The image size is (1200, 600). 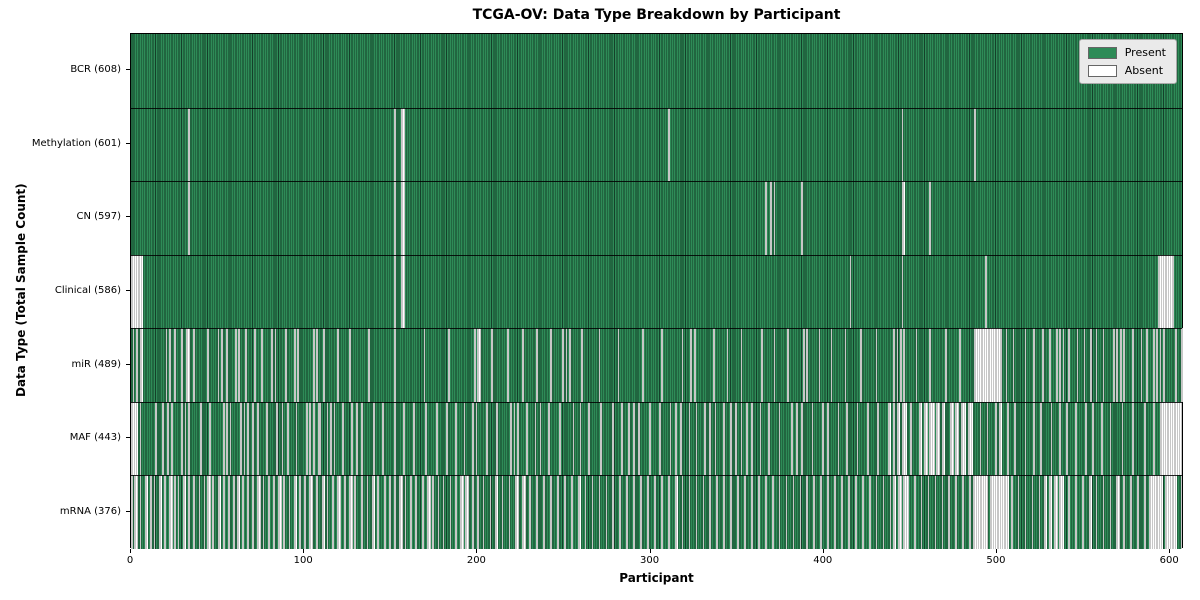 I want to click on row-band-Clinical, so click(x=656, y=291).